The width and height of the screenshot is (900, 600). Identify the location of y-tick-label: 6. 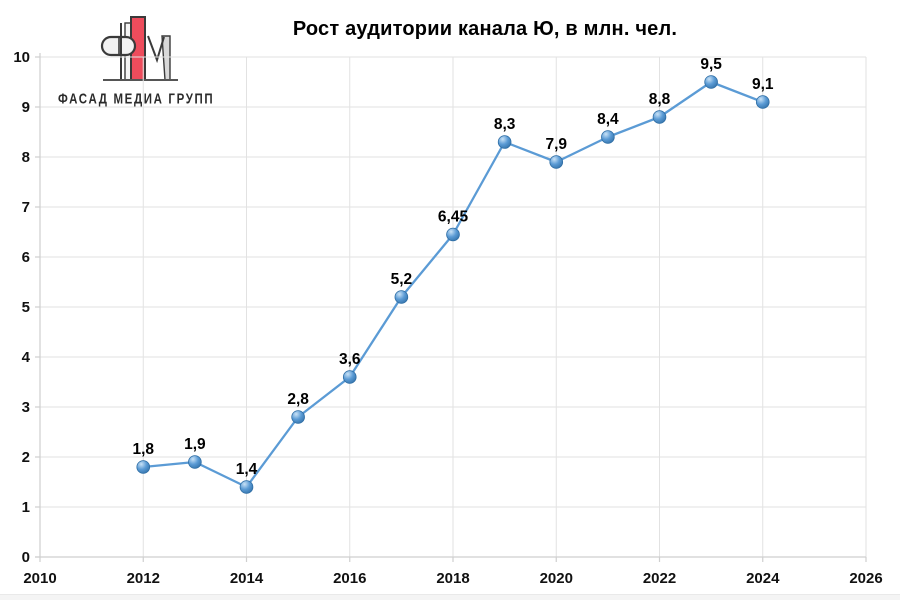
(26, 257).